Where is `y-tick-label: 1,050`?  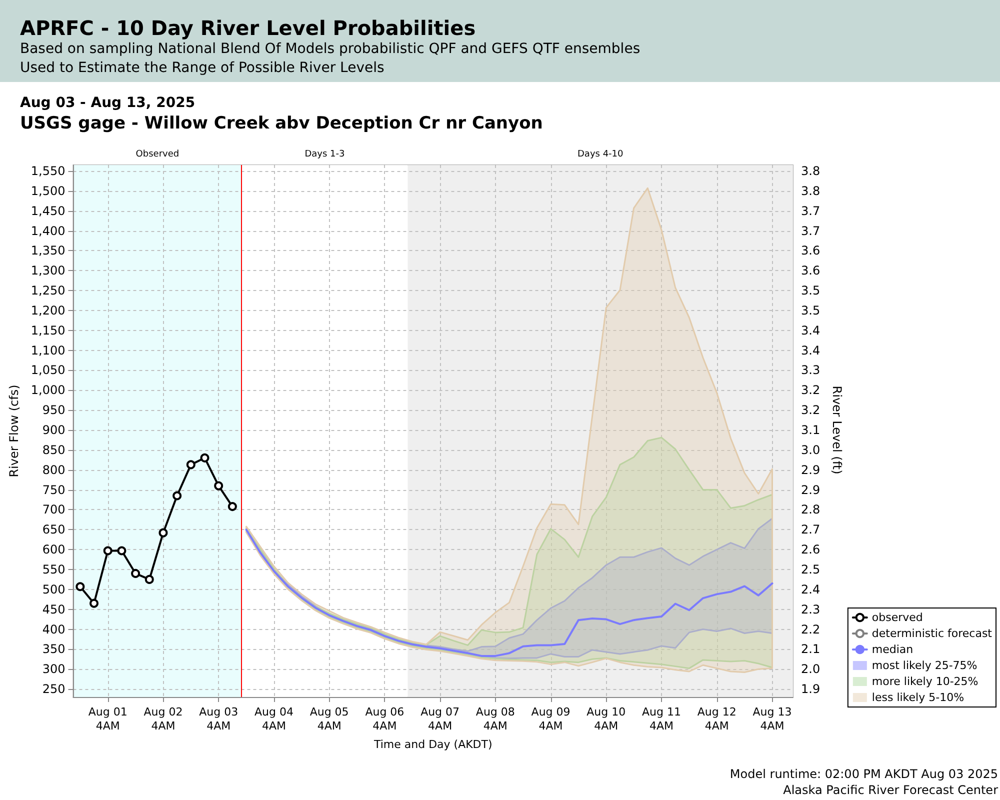
y-tick-label: 1,050 is located at coordinates (48, 370).